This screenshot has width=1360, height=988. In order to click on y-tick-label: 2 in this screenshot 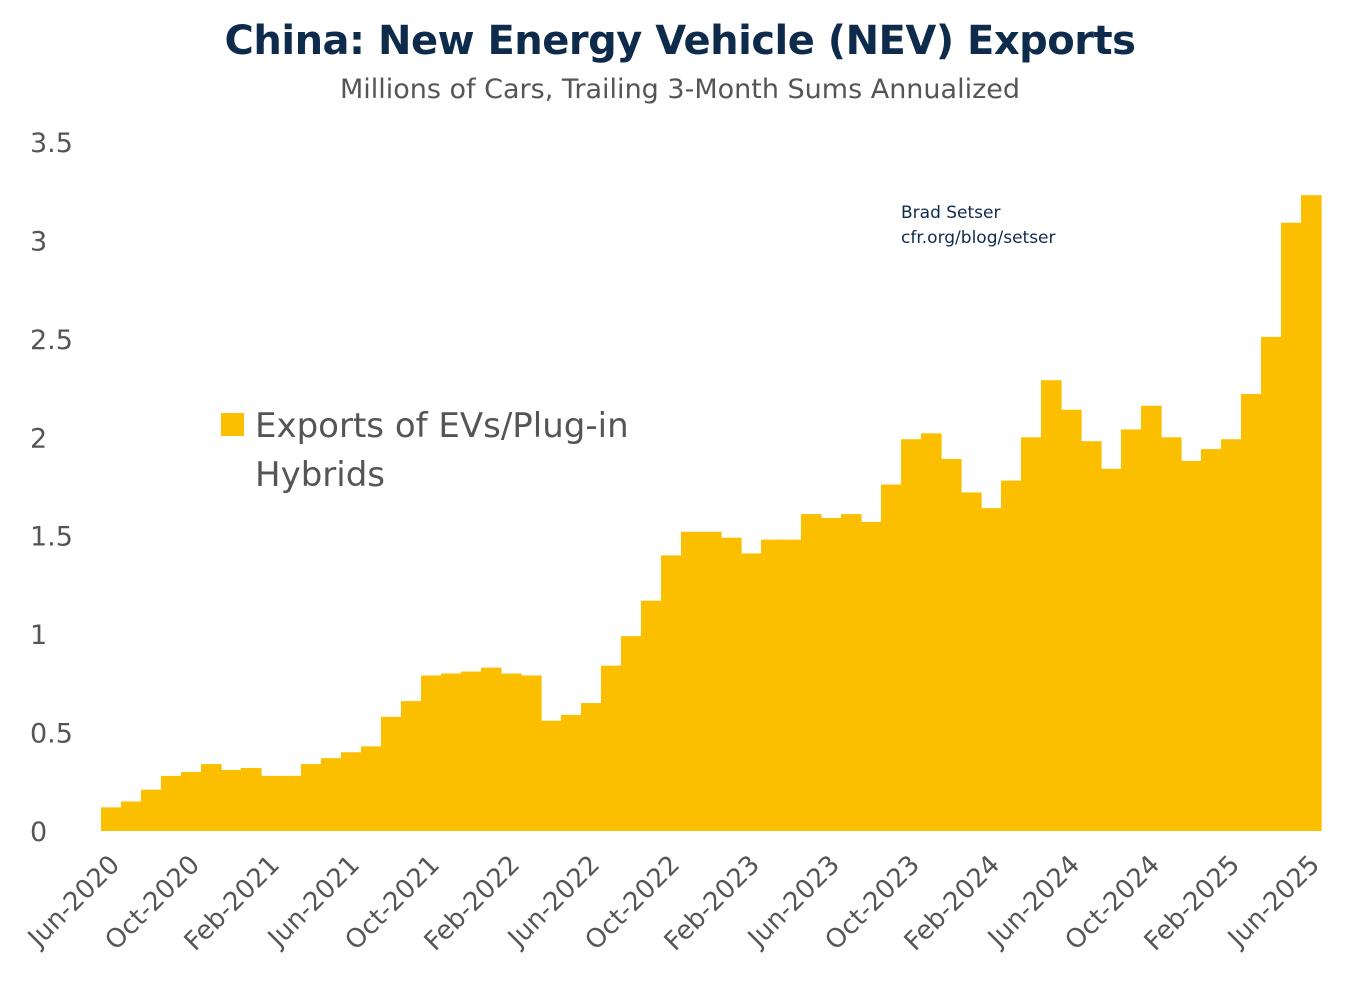, I will do `click(38, 438)`.